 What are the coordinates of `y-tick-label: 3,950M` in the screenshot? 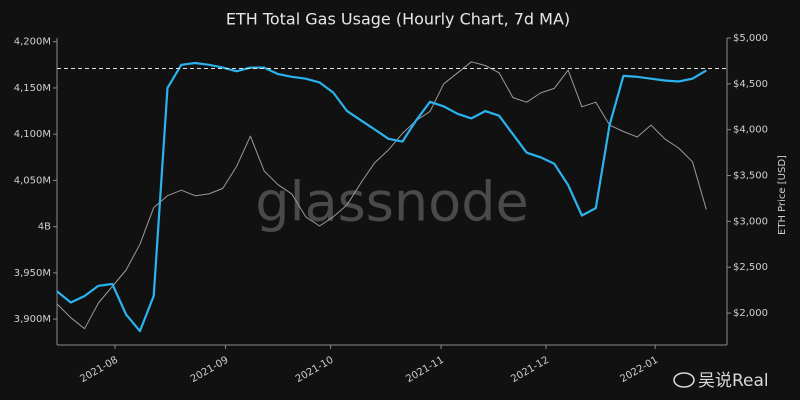 It's located at (32, 273).